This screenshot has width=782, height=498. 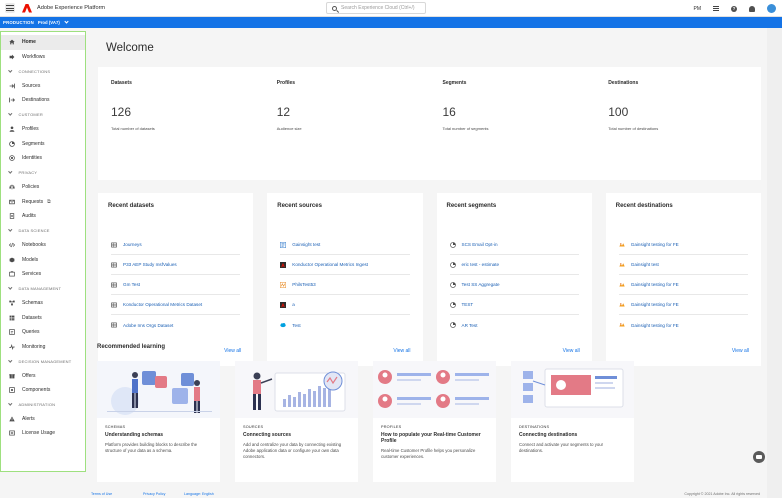 I want to click on sidebar-section-decision-management: DECISION MANAGEMENT, so click(x=43, y=361).